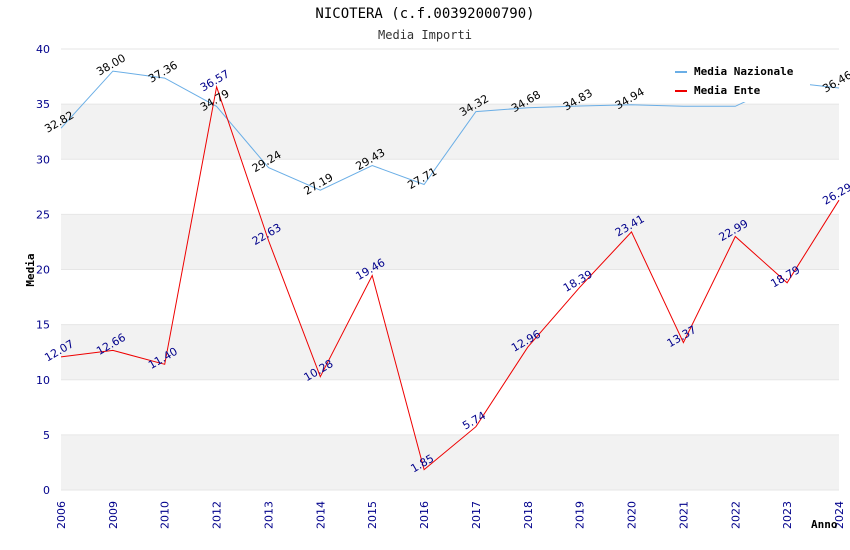 This screenshot has width=850, height=550. What do you see at coordinates (476, 515) in the screenshot?
I see `x-tick-label: 2017` at bounding box center [476, 515].